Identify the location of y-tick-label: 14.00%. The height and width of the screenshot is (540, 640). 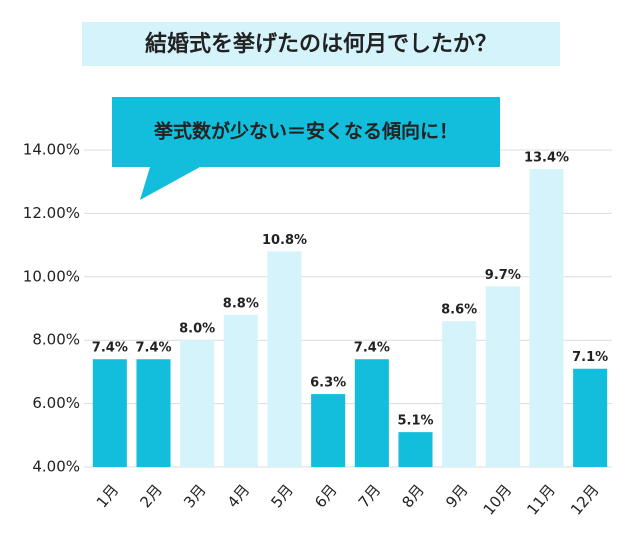
(51, 150).